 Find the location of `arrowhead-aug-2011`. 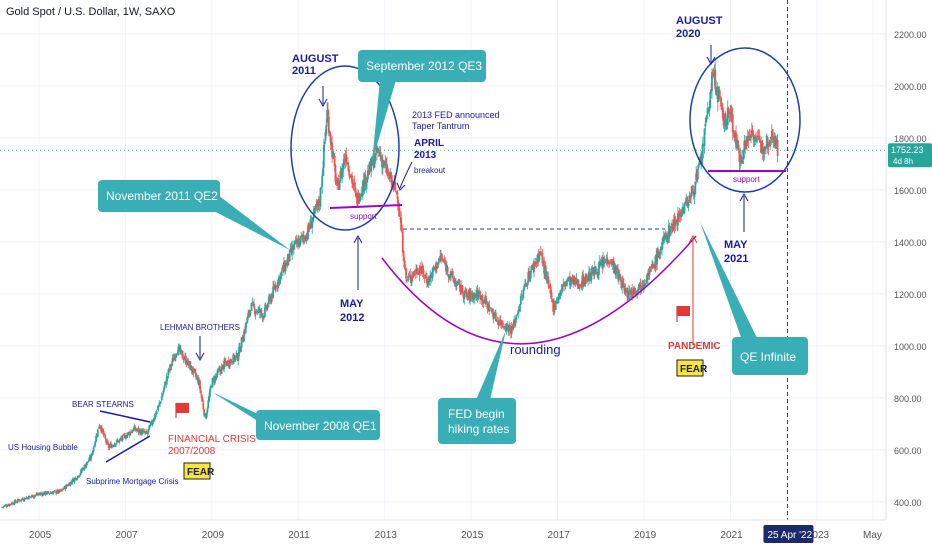

arrowhead-aug-2011 is located at coordinates (323, 103).